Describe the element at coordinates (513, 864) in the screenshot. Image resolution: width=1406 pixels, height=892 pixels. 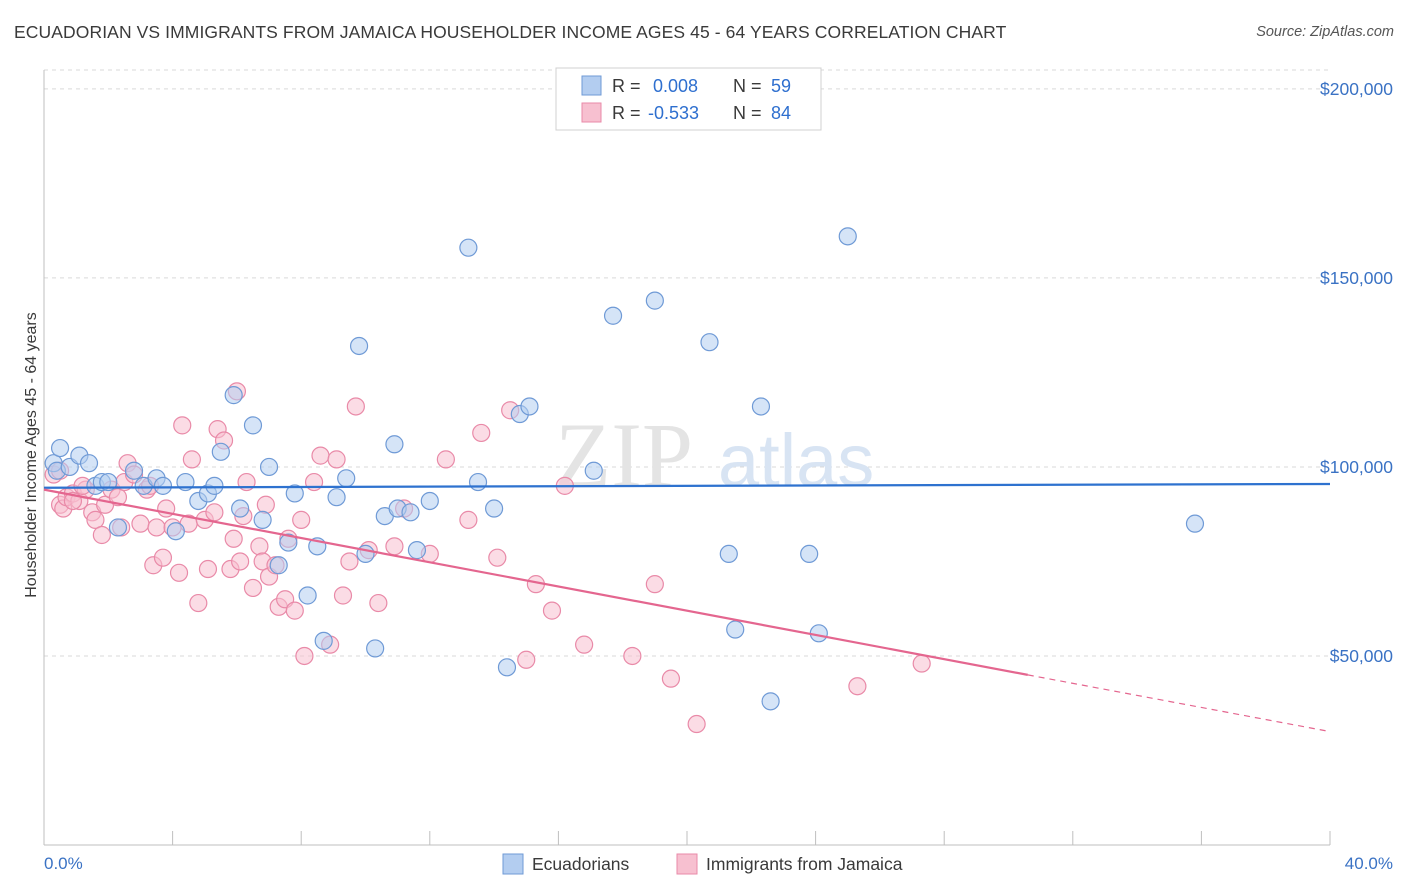
I see `legend-swatch-ecuadorians-bottom` at that location.